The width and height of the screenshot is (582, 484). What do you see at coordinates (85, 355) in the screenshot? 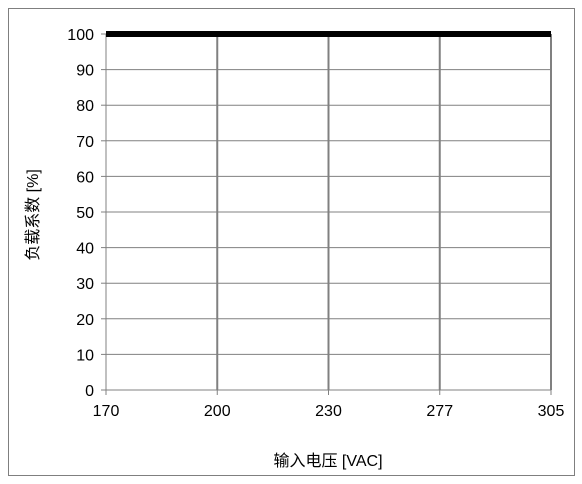
I see `y-tick-label: 10` at bounding box center [85, 355].